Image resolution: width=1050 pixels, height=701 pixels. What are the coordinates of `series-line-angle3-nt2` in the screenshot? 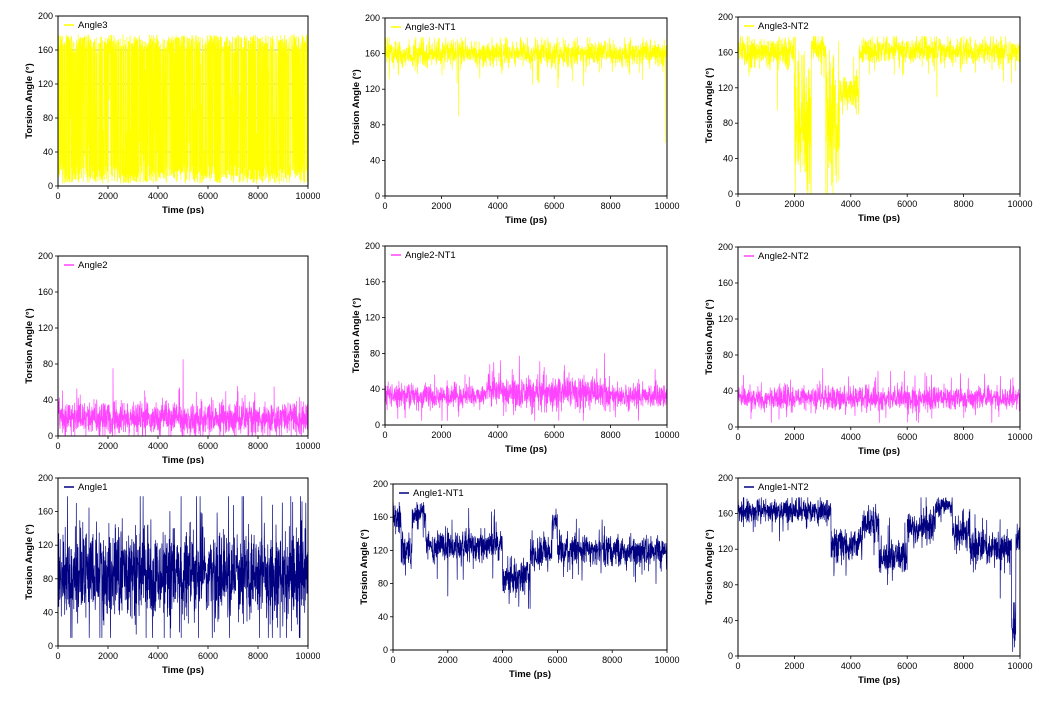 It's located at (879, 115).